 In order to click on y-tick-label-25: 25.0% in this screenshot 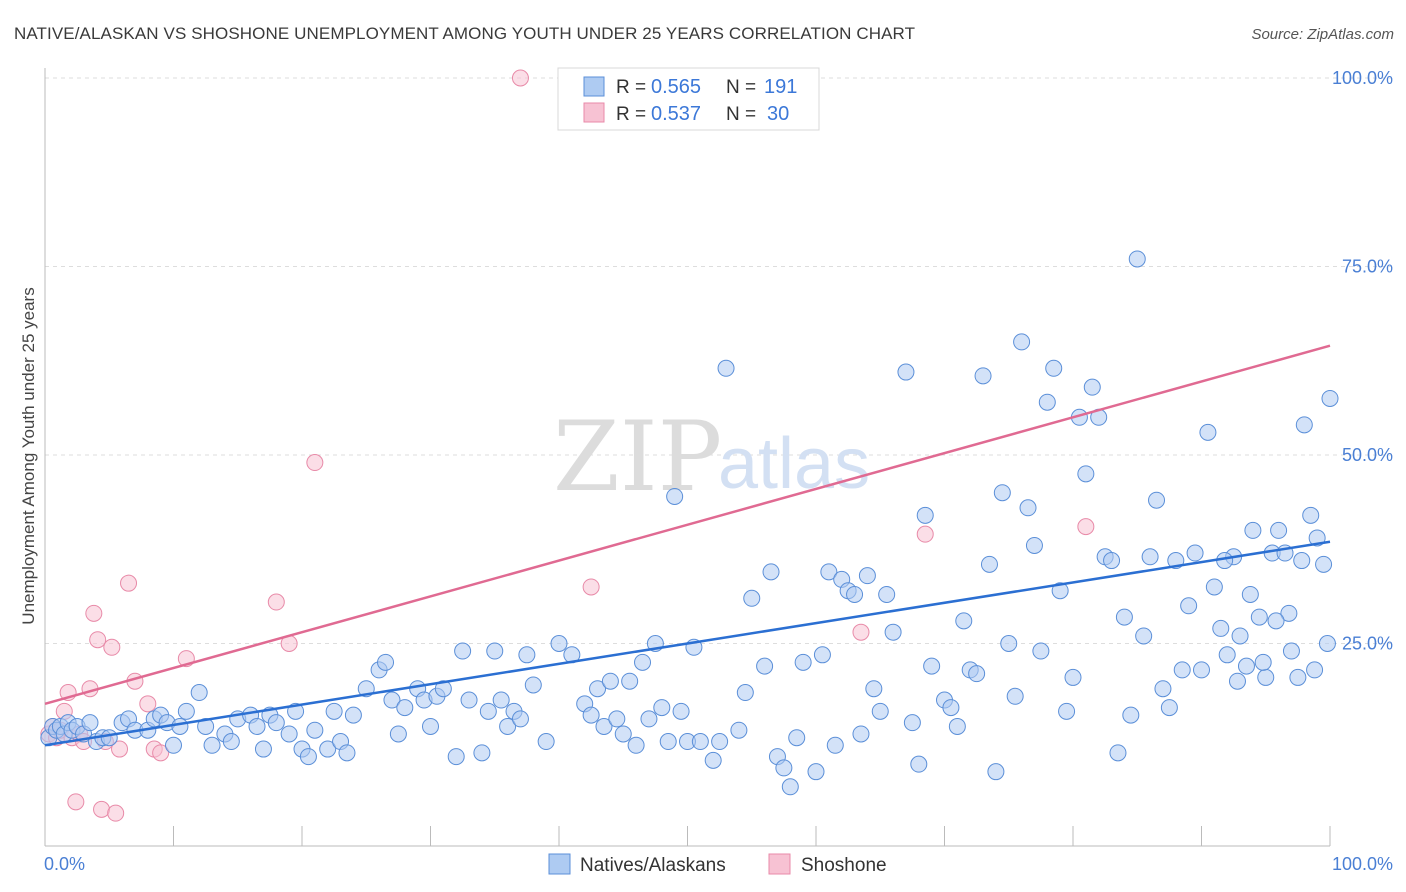, I will do `click(1367, 644)`.